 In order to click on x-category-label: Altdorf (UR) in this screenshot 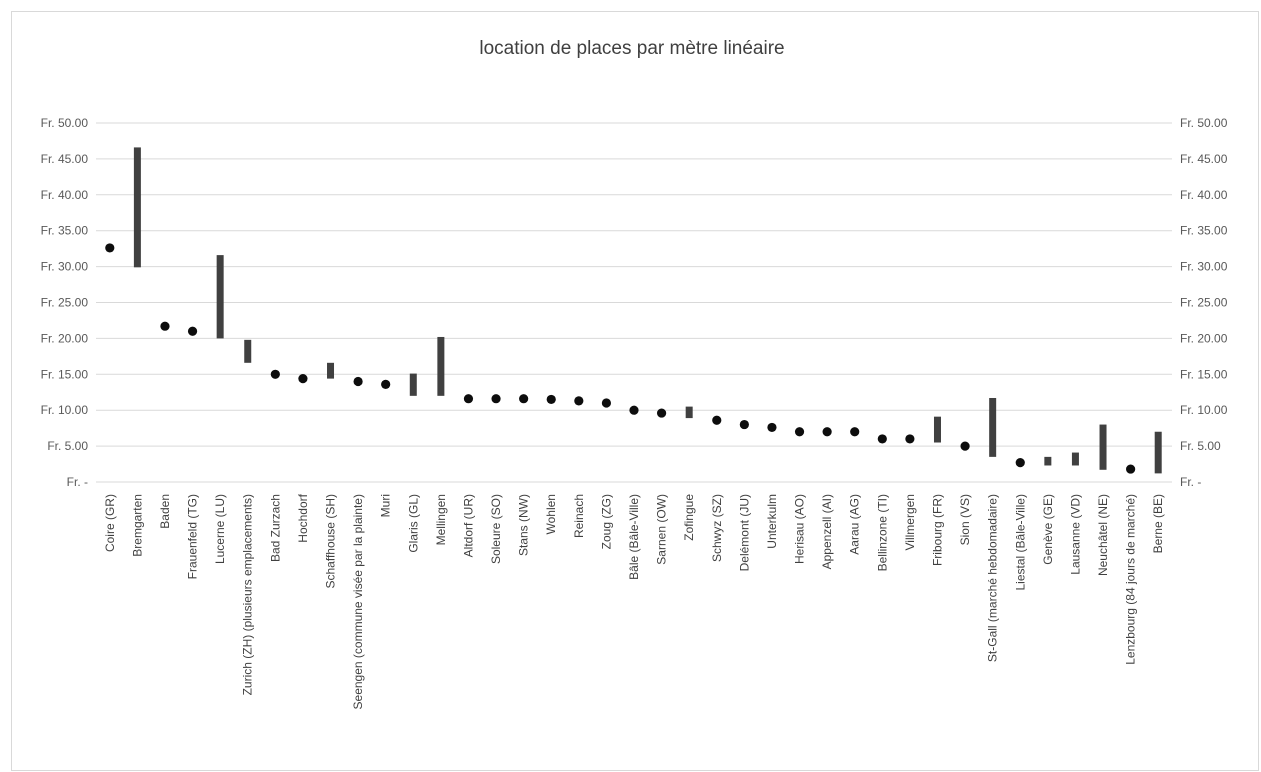, I will do `click(468, 525)`.